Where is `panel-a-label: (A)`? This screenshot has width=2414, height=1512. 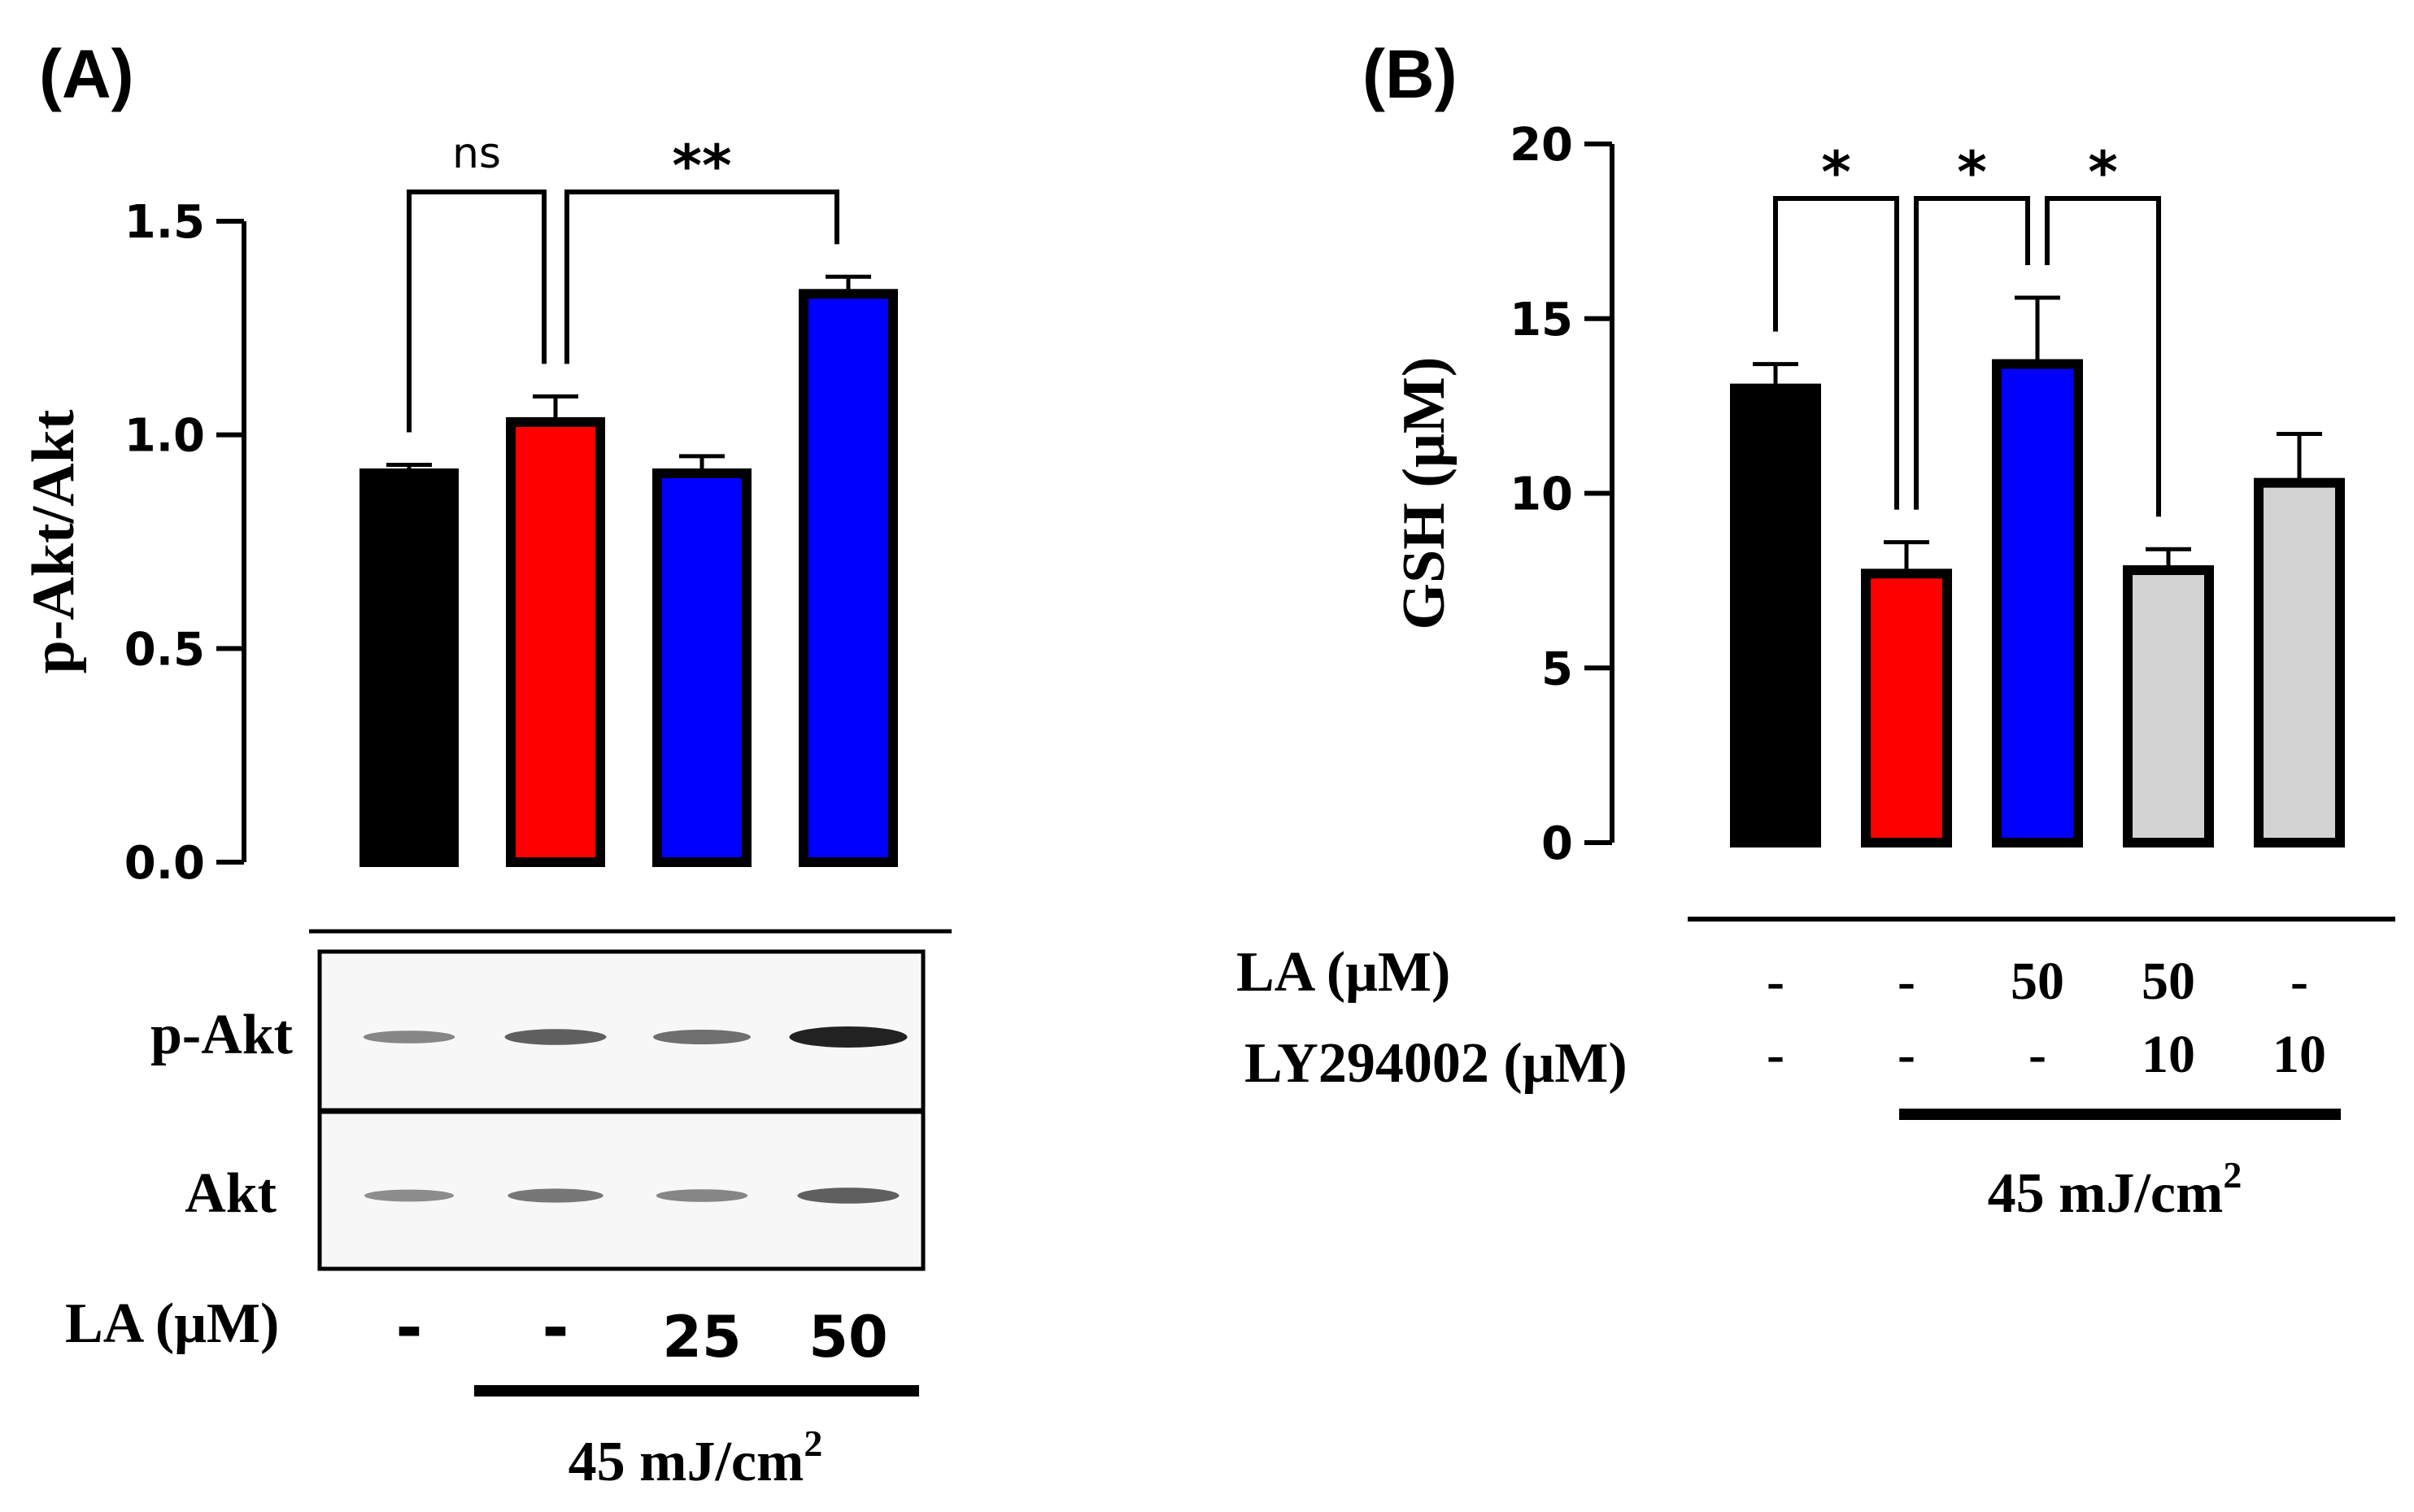 panel-a-label: (A) is located at coordinates (87, 74).